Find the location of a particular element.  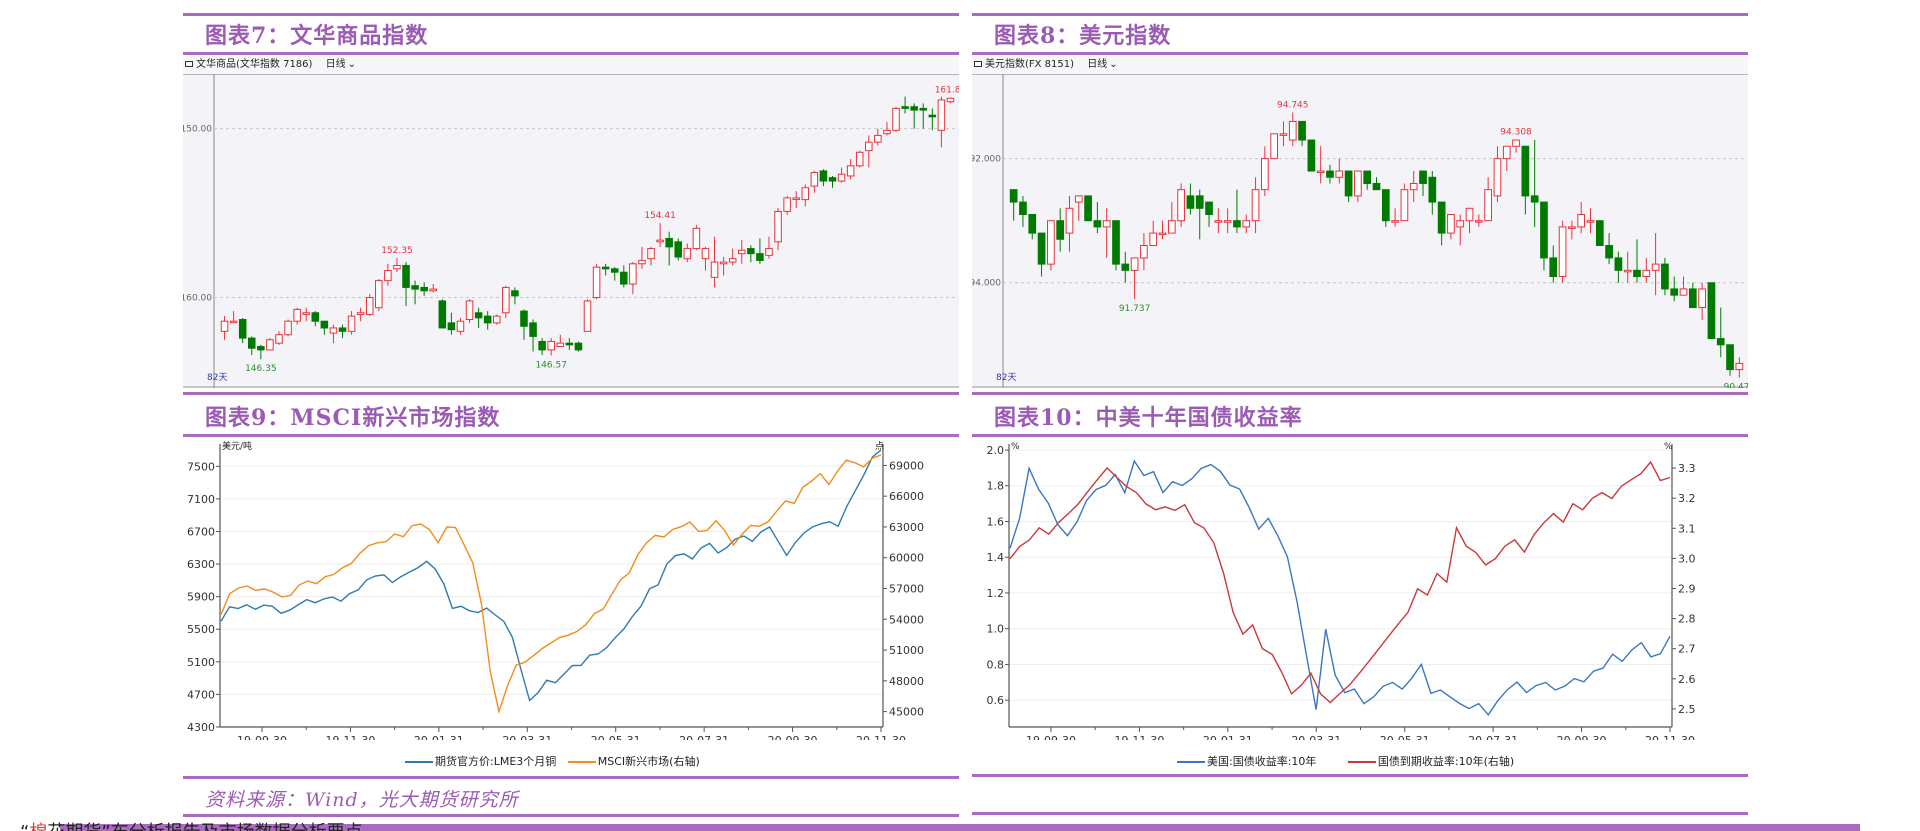

svg-text: 20-01-31 is located at coordinates (1228, 737).